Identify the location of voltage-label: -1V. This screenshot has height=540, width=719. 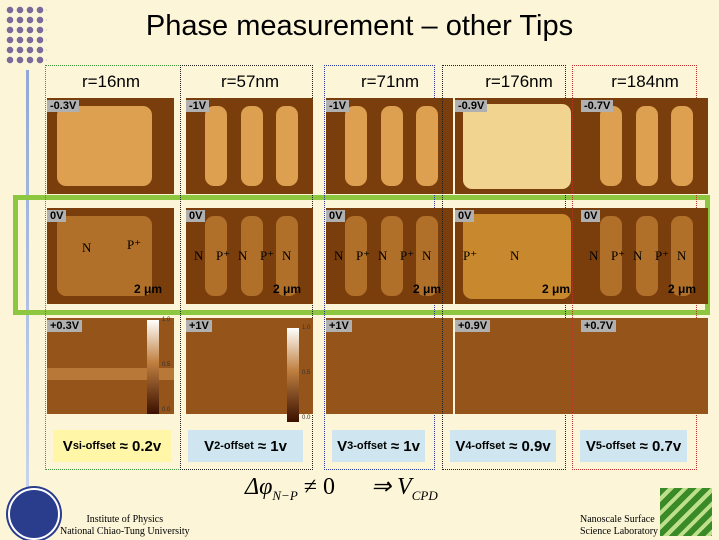
(198, 106).